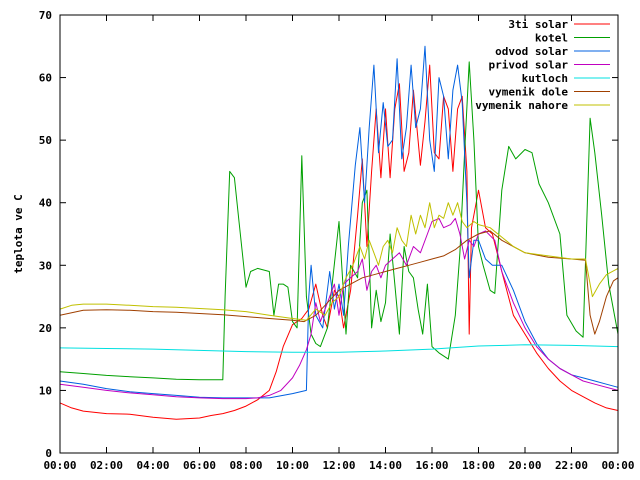 The height and width of the screenshot is (480, 640). I want to click on x-tick-label: 16:00, so click(431, 465).